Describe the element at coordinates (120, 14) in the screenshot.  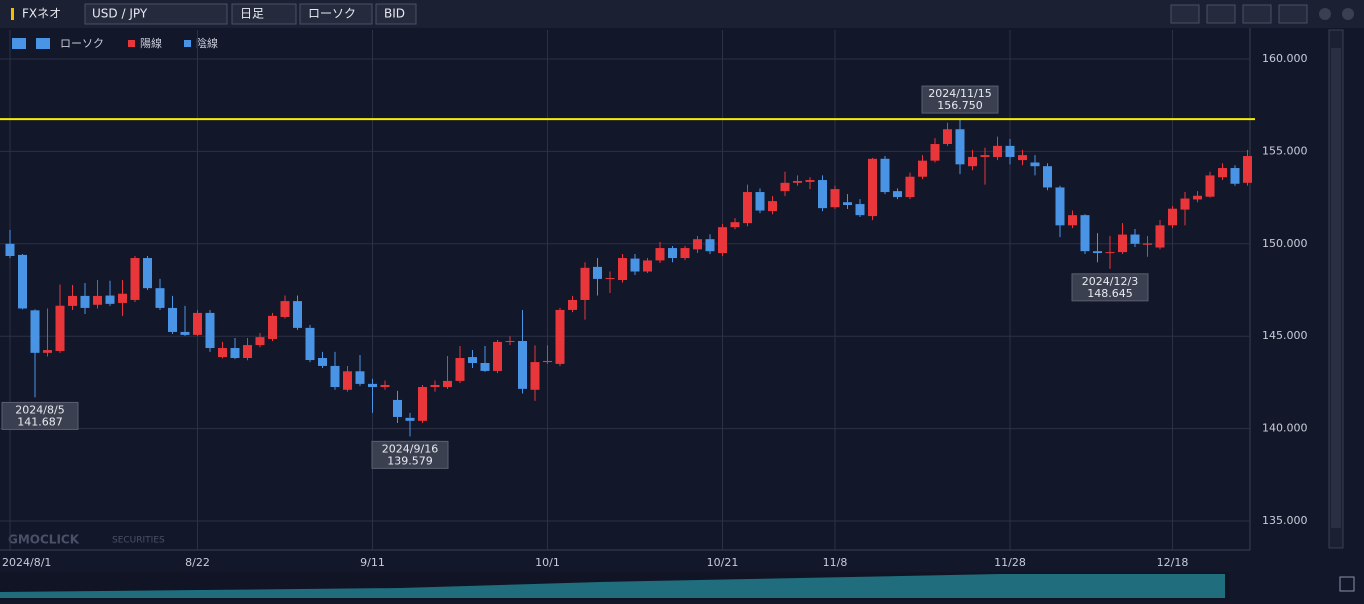
I see `pair: USD / JPY` at that location.